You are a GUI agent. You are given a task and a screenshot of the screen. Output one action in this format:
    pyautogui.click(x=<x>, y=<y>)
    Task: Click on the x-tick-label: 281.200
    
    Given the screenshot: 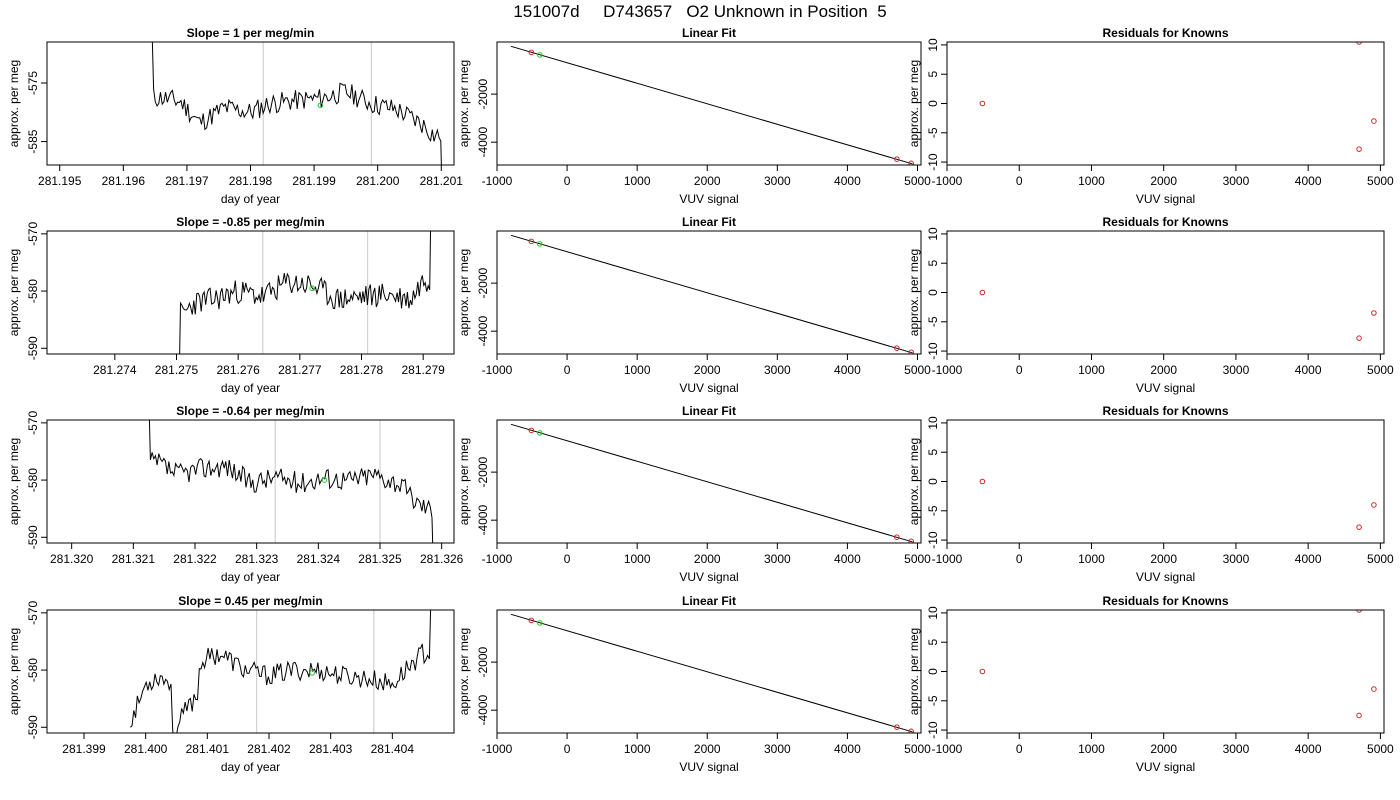 What is the action you would take?
    pyautogui.click(x=378, y=181)
    